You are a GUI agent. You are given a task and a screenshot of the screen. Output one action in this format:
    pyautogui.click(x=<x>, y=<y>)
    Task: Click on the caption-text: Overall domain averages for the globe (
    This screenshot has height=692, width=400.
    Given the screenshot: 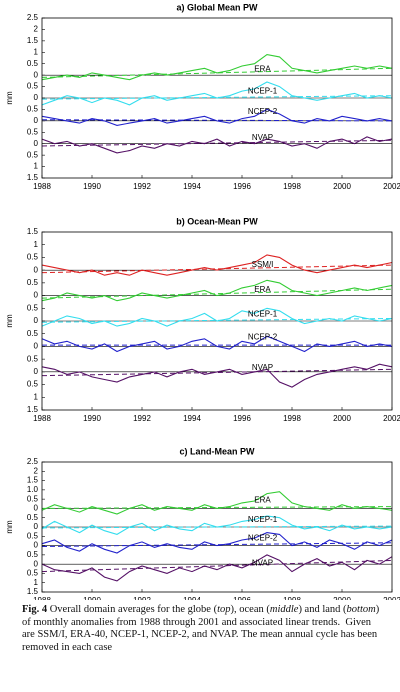 What is the action you would take?
    pyautogui.click(x=132, y=609)
    